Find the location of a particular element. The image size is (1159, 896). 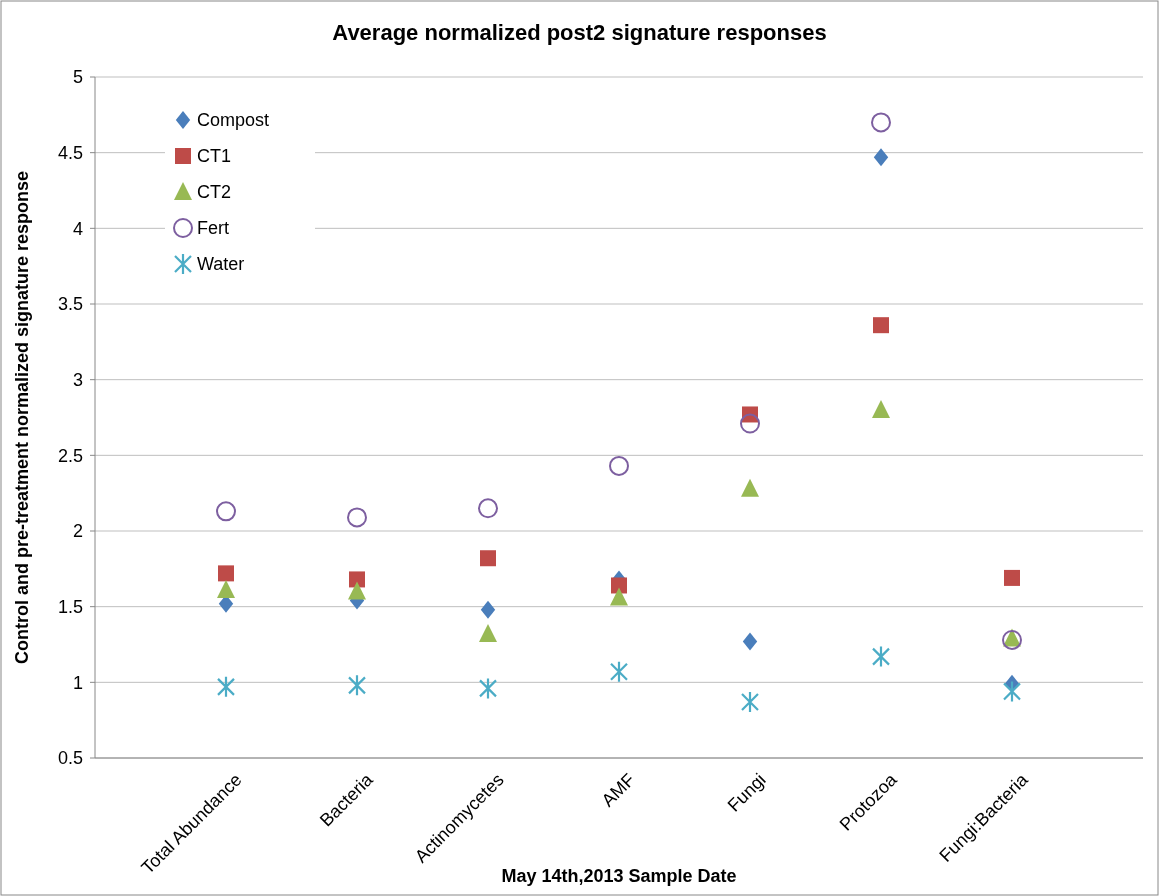

y-tick-label: 2.5 is located at coordinates (70, 455).